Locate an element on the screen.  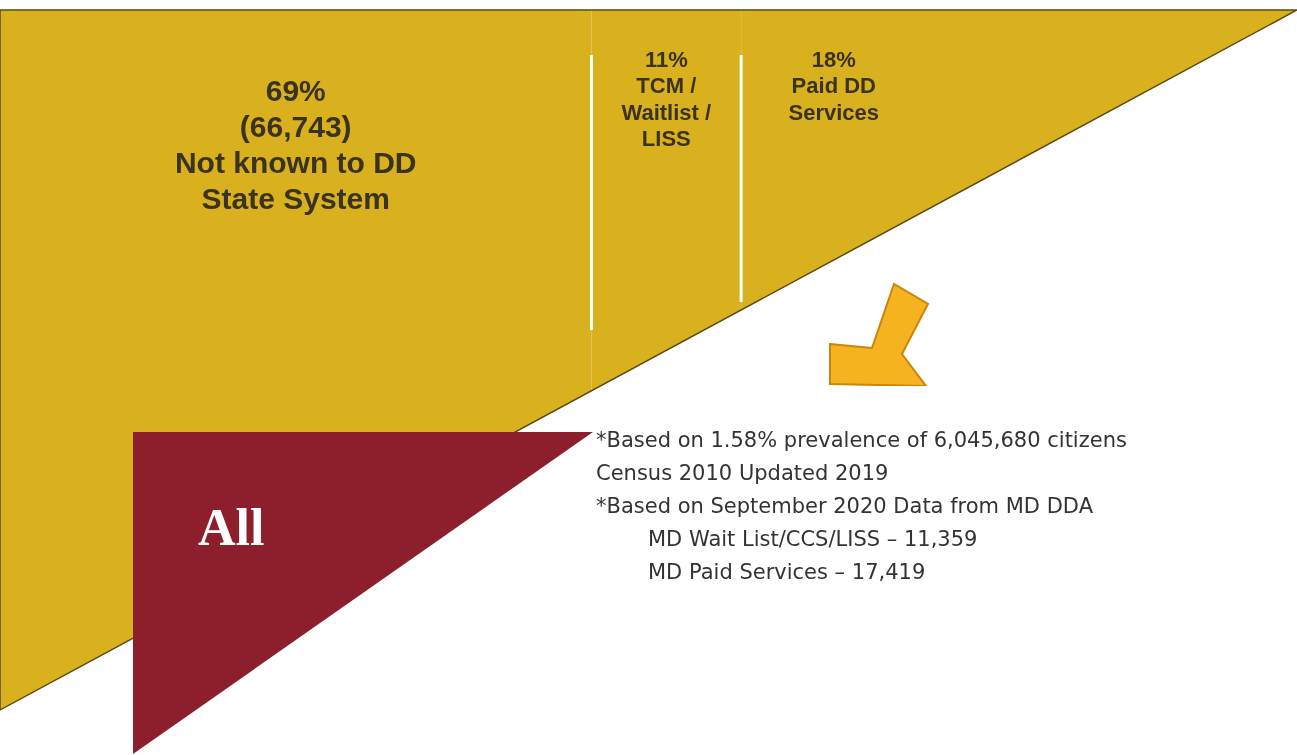
data-label: 69% (66,743) is located at coordinates (295, 109).